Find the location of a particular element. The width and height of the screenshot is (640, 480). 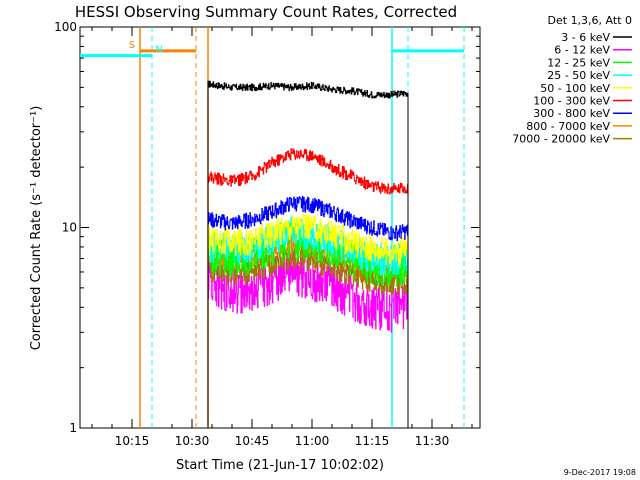

legend-label: 12 - 25 keV is located at coordinates (578, 62).